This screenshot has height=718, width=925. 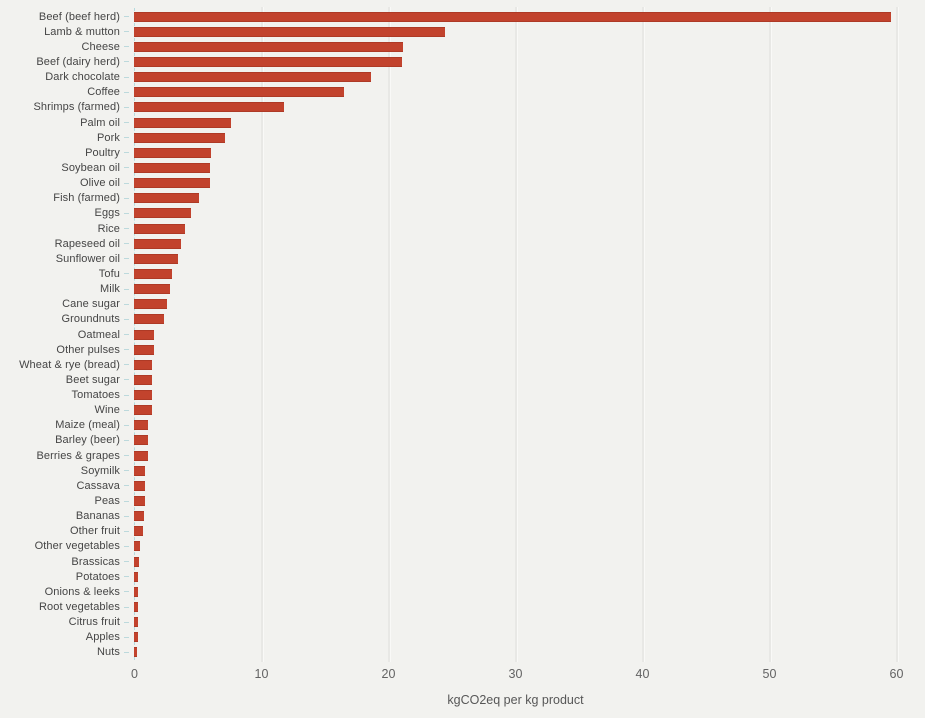 What do you see at coordinates (462, 289) in the screenshot?
I see `bar-row: Milk` at bounding box center [462, 289].